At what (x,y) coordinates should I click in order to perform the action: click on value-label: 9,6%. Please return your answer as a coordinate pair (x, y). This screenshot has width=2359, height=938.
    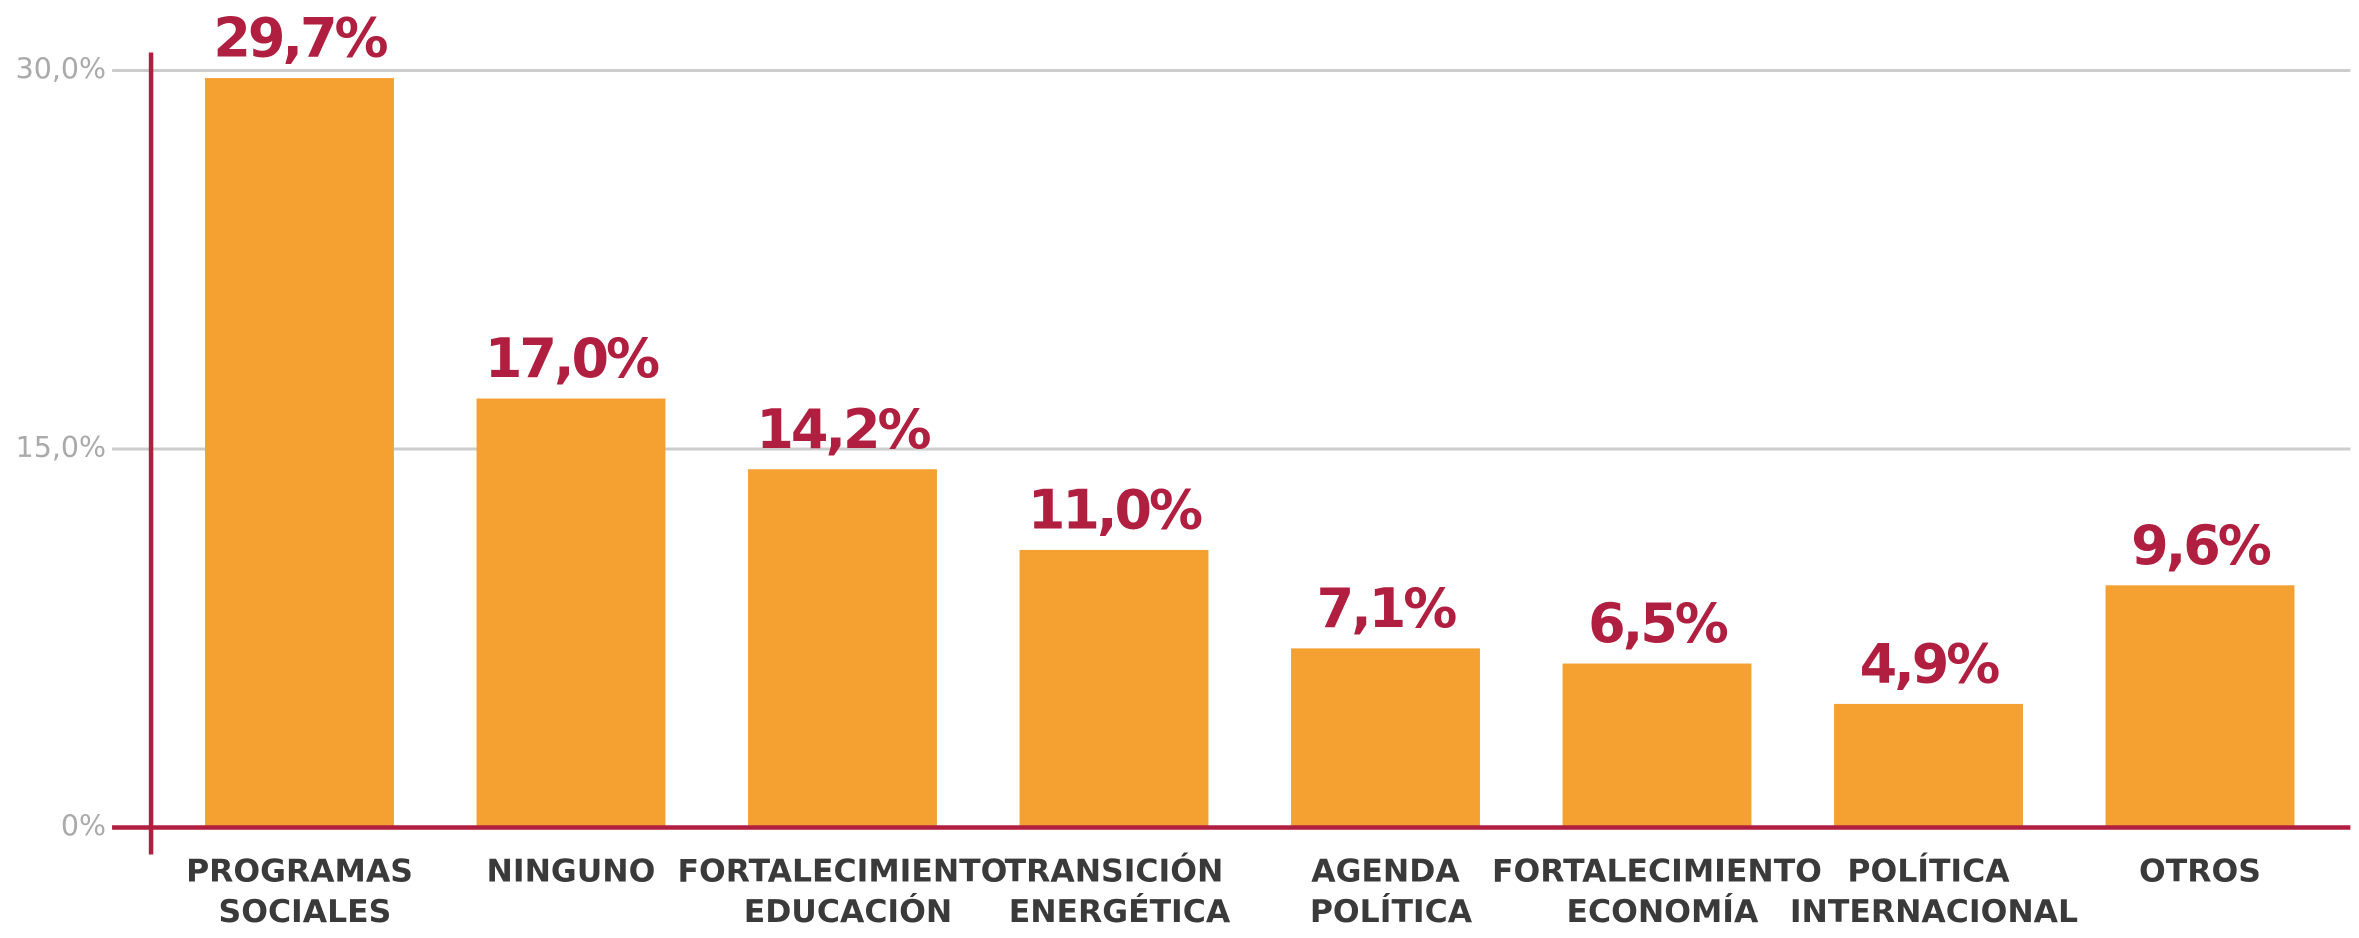
    Looking at the image, I should click on (2201, 545).